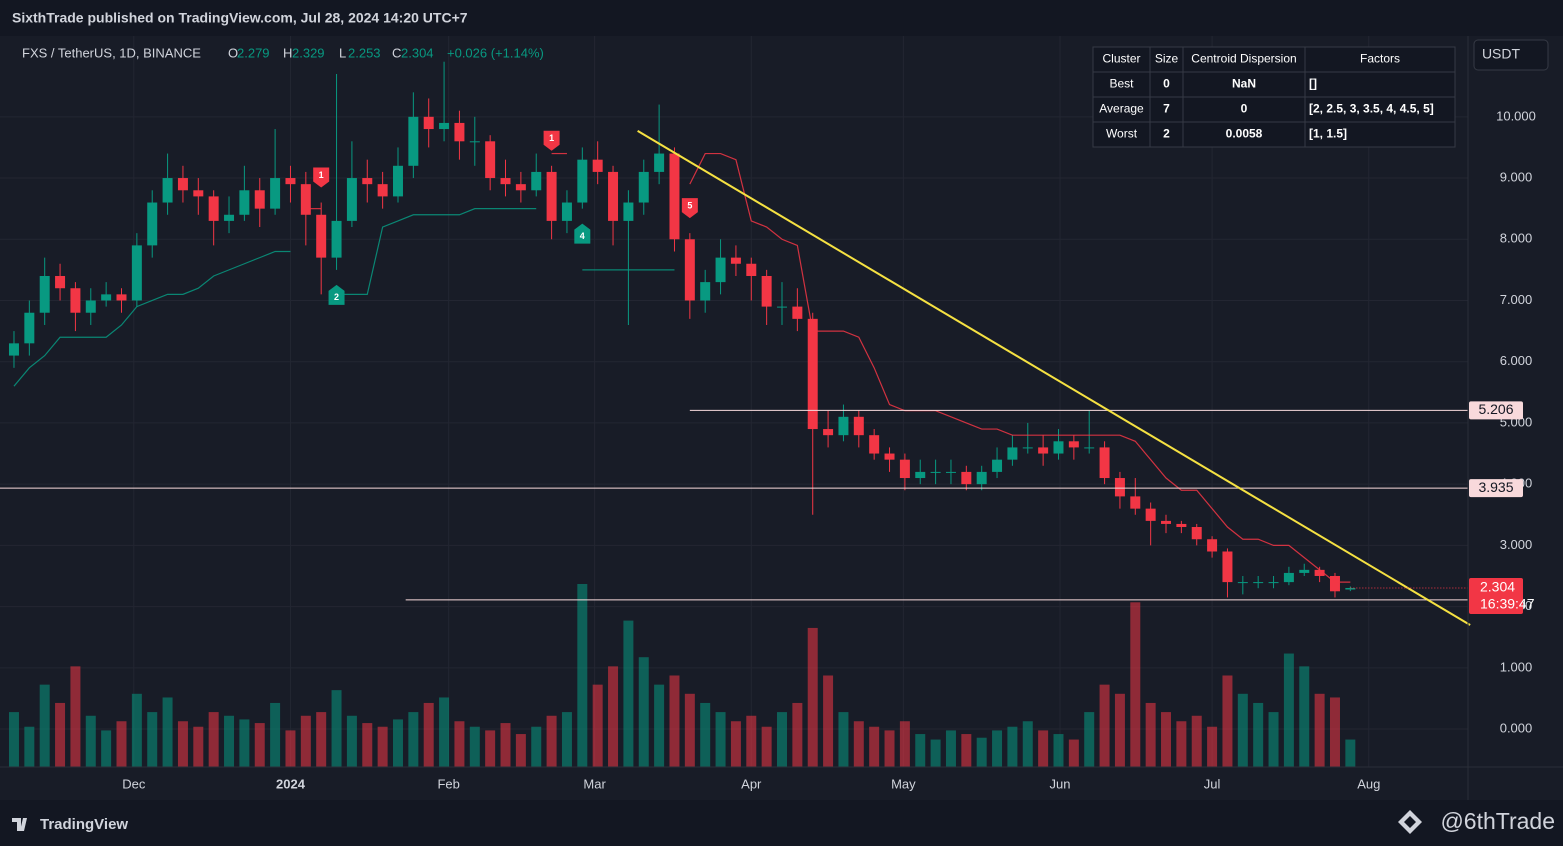  I want to click on legend-change: +0.026 (+1.14%), so click(495, 52).